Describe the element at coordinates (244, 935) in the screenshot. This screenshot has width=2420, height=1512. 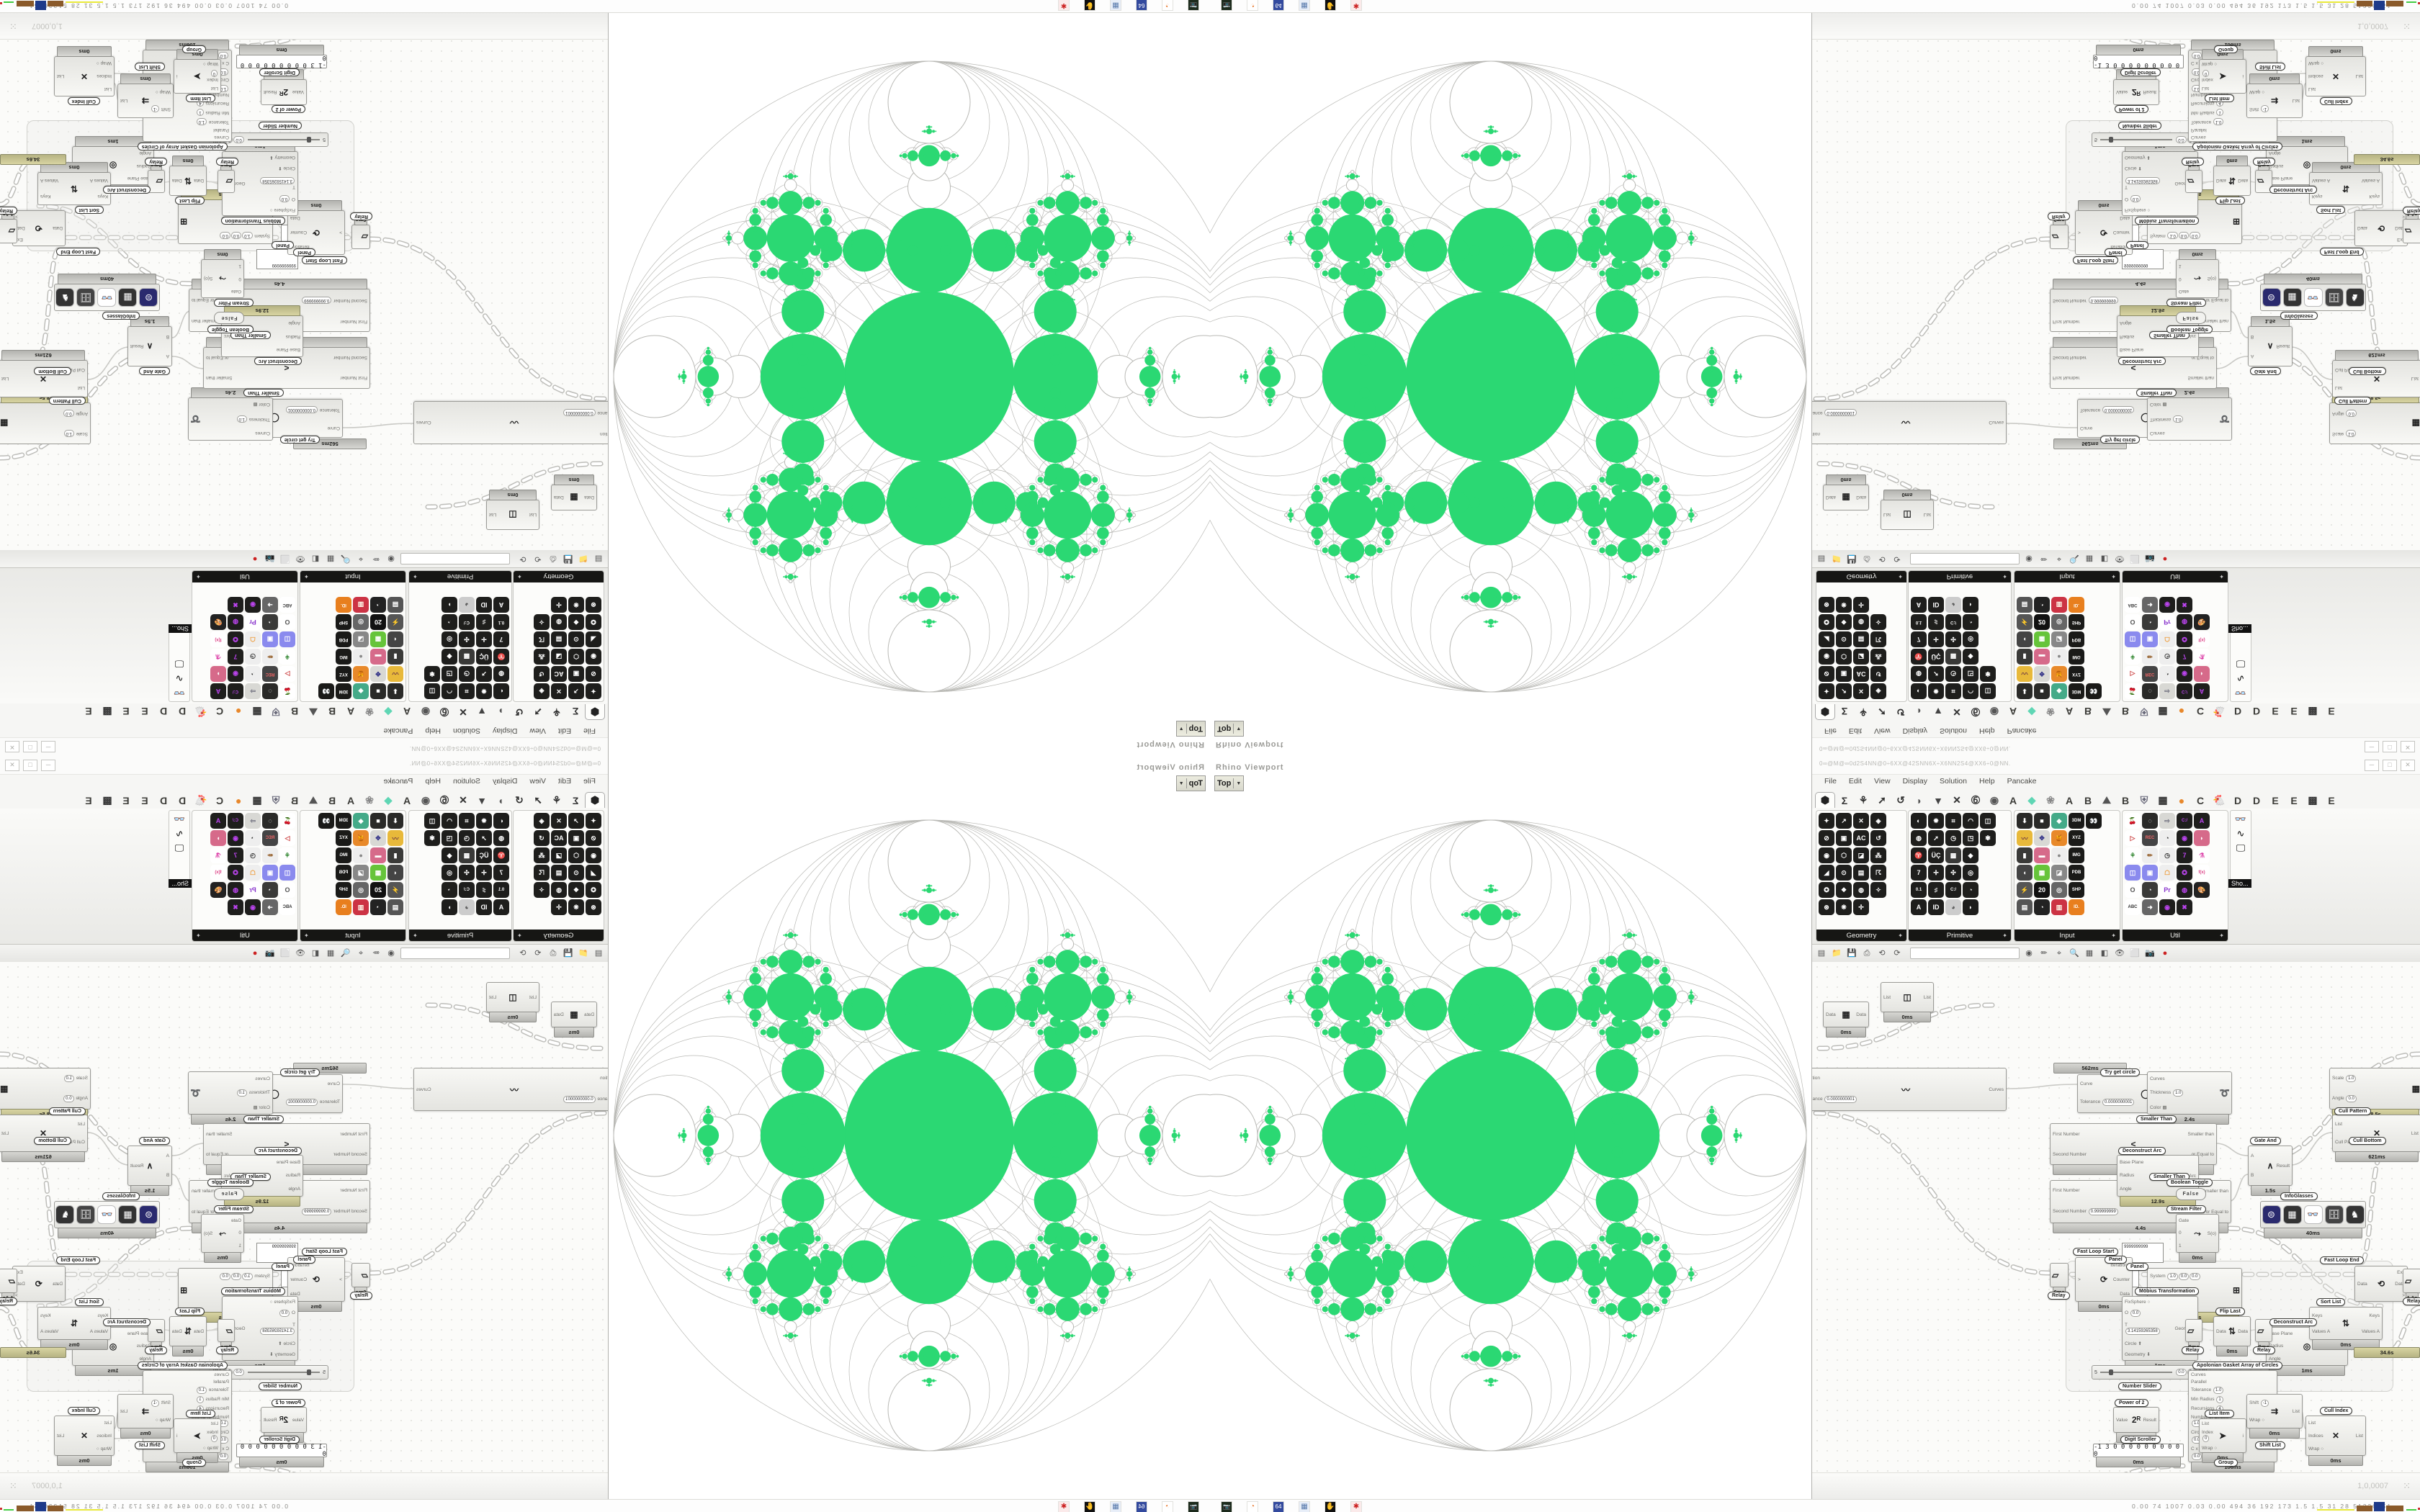
I see `panel-caption-util: Util ✦` at that location.